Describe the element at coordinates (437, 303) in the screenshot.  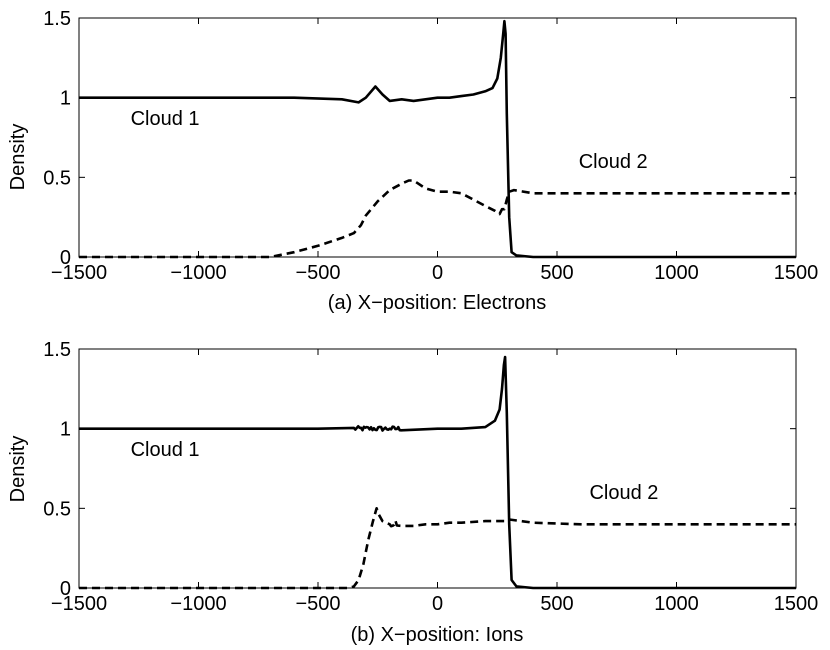
I see `x-axis-label: (a) X−position: Electrons` at that location.